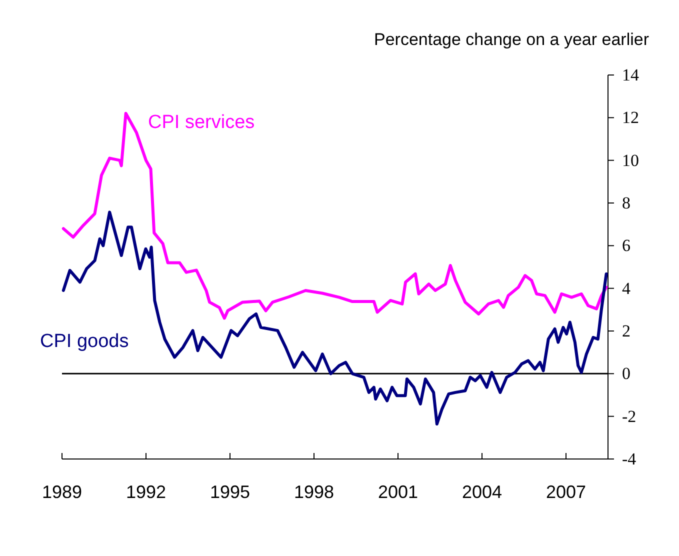 Image resolution: width=679 pixels, height=556 pixels. Describe the element at coordinates (84, 341) in the screenshot. I see `series-label: CPI goods` at that location.